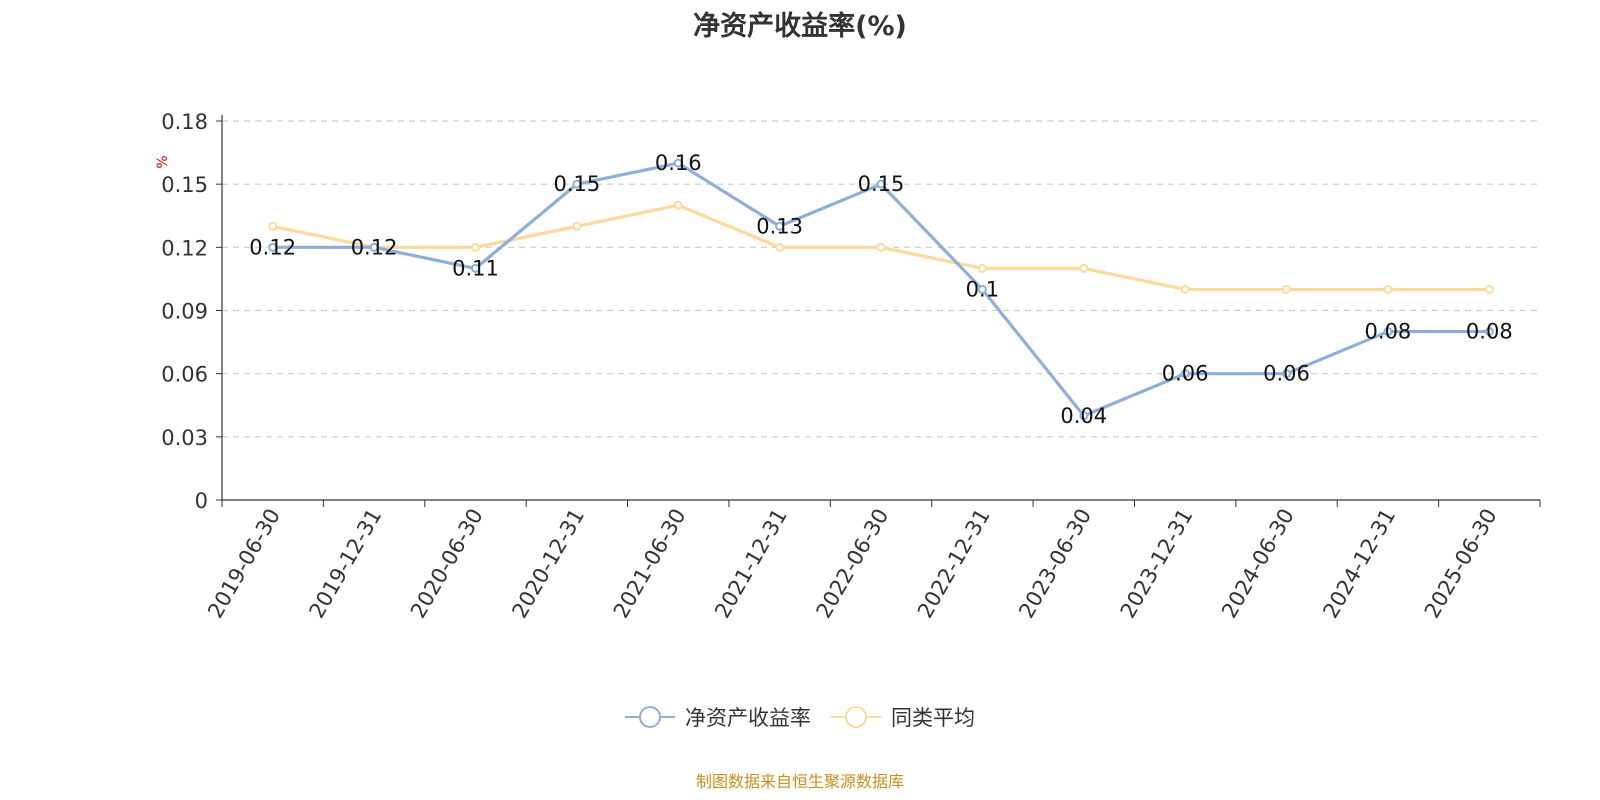 The image size is (1600, 800). Describe the element at coordinates (853, 564) in the screenshot. I see `x-tick-label-6: 2022-06-30` at that location.